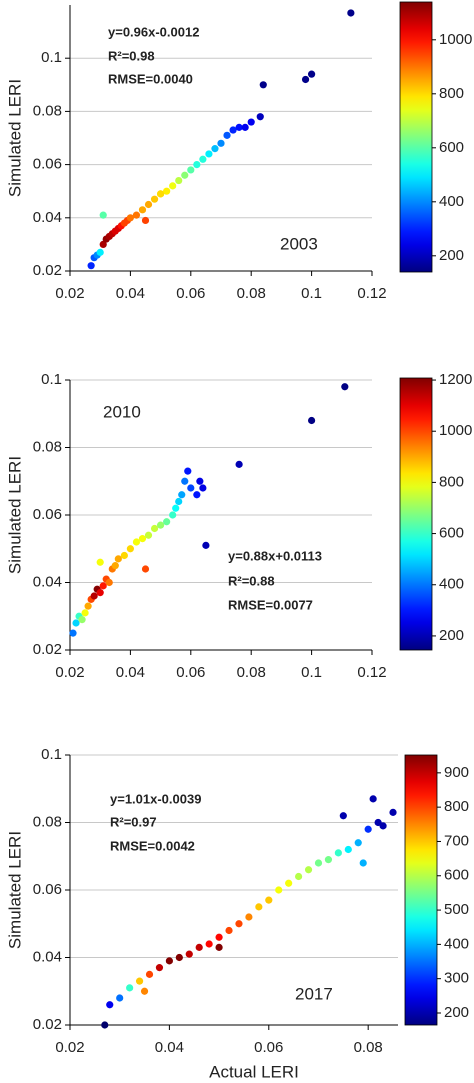  Describe the element at coordinates (150, 78) in the screenshot. I see `equation-text: RMSE=0.0040` at that location.